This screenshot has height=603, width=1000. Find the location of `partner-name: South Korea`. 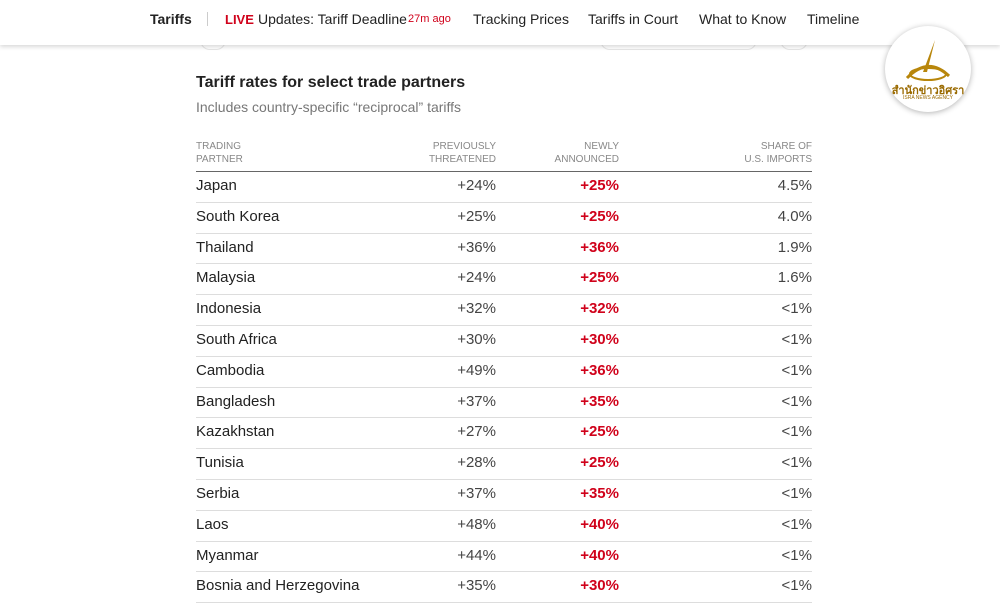

partner-name: South Korea is located at coordinates (238, 216).